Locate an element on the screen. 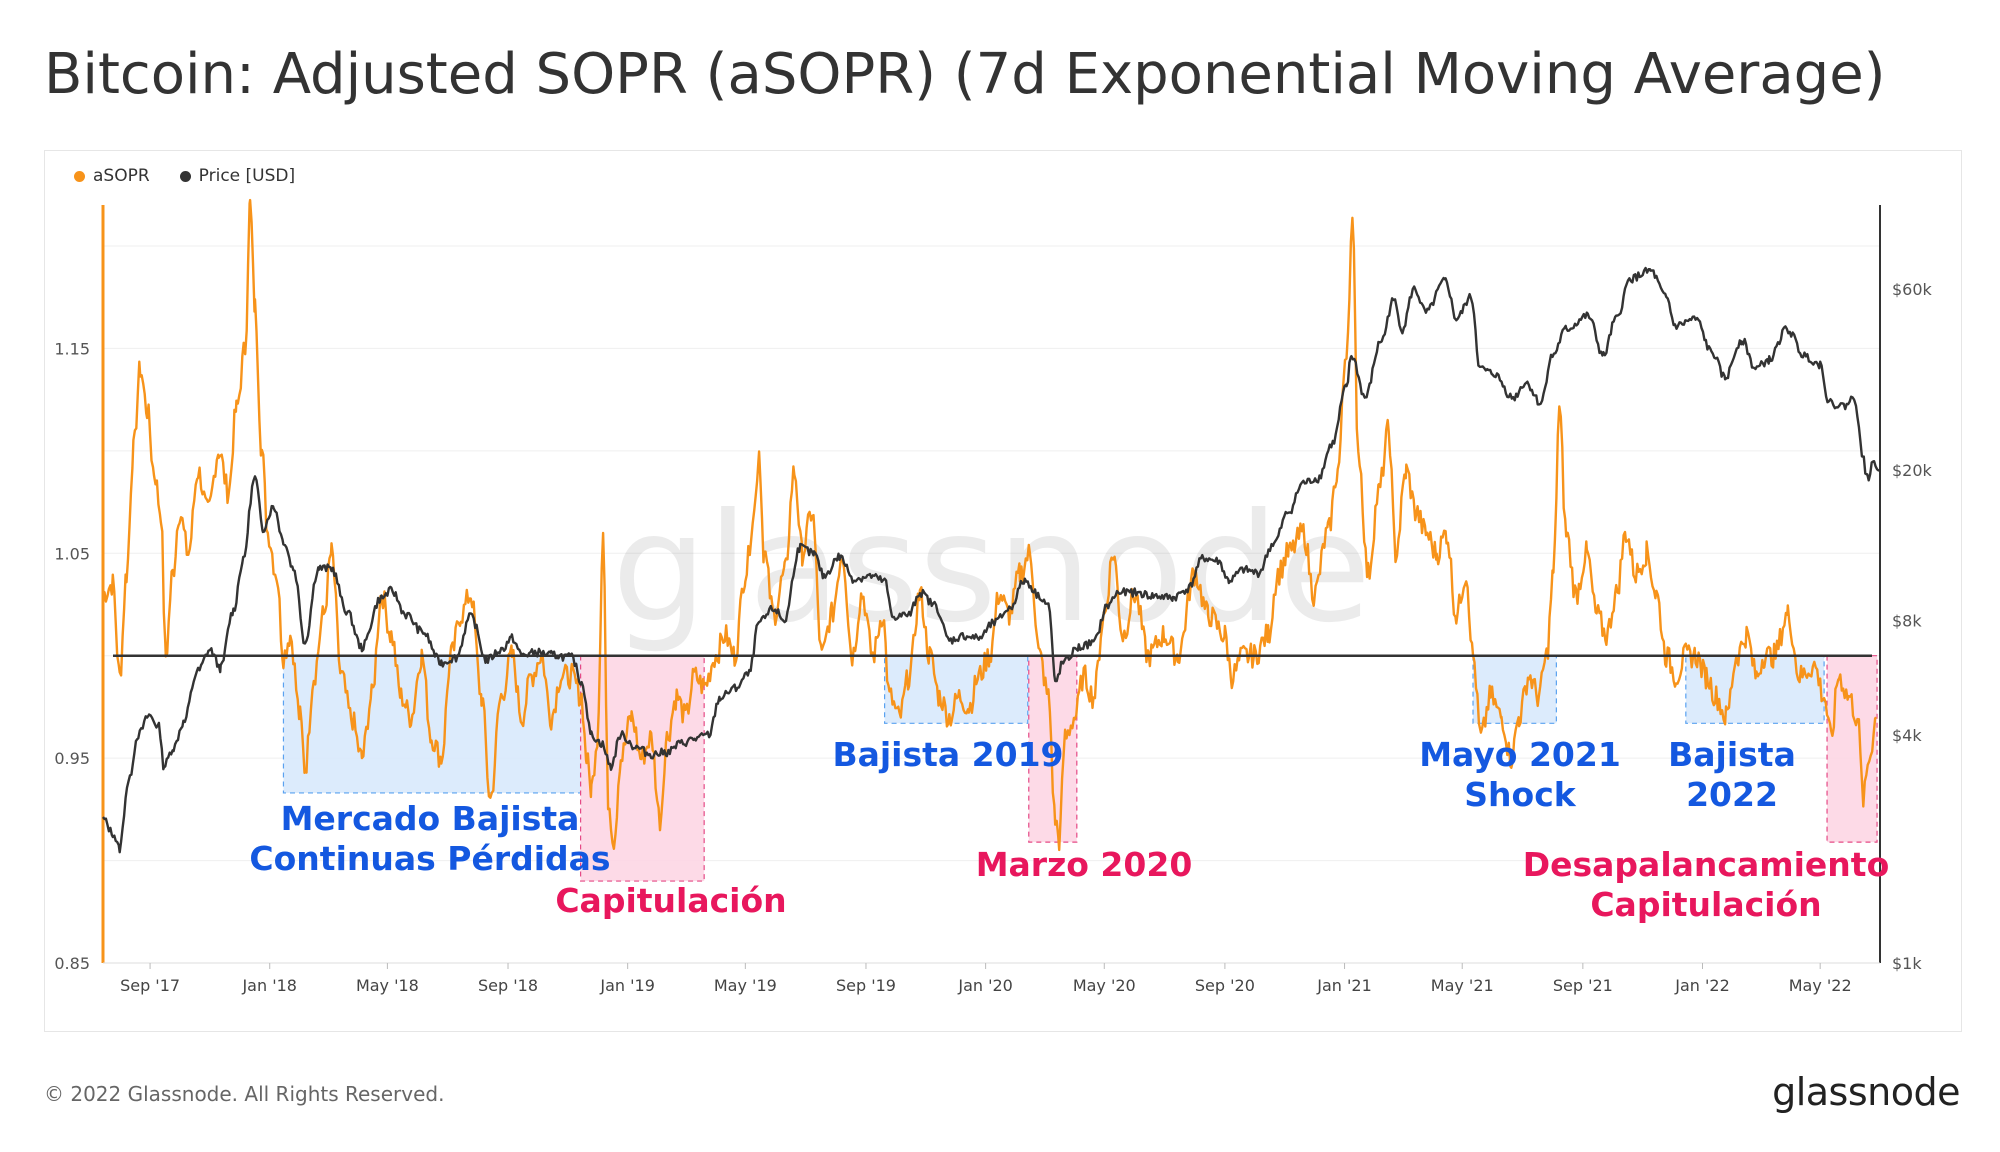 This screenshot has height=1152, width=2000. x-tick-label: Sep '21 is located at coordinates (1583, 985).